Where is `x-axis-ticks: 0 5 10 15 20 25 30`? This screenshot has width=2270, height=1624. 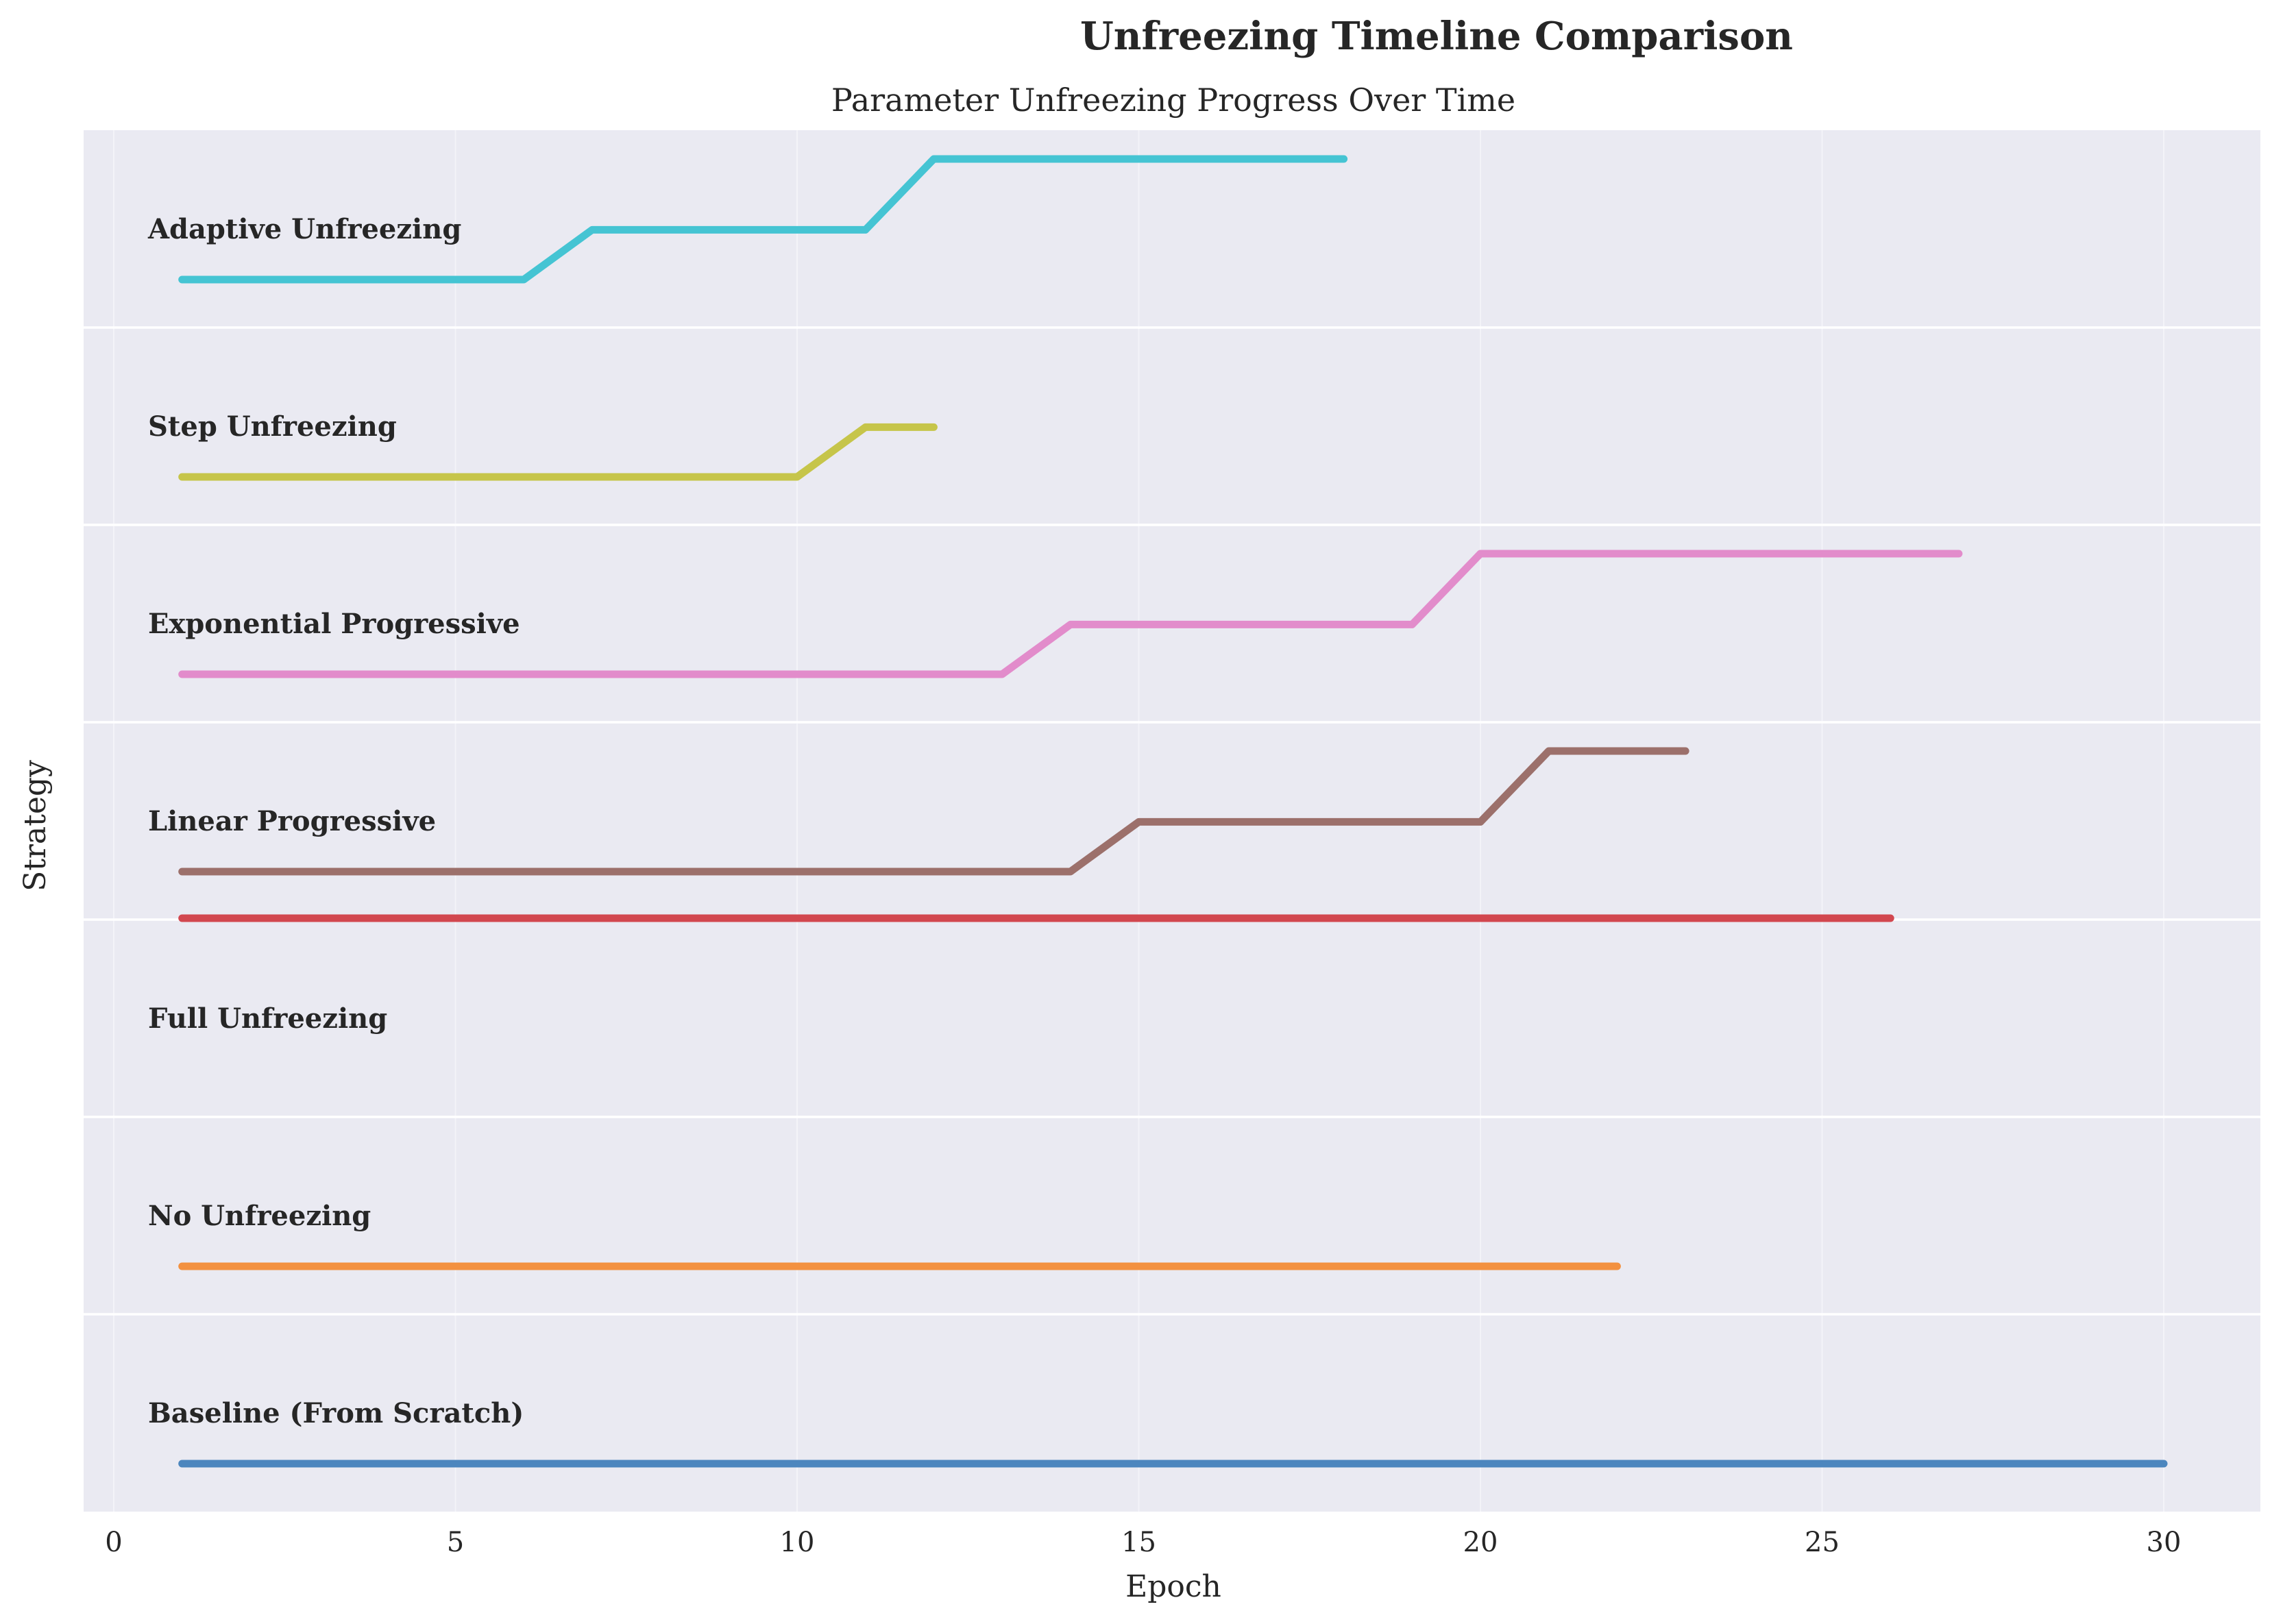 x-axis-ticks: 0 5 10 15 20 25 30 is located at coordinates (1143, 1542).